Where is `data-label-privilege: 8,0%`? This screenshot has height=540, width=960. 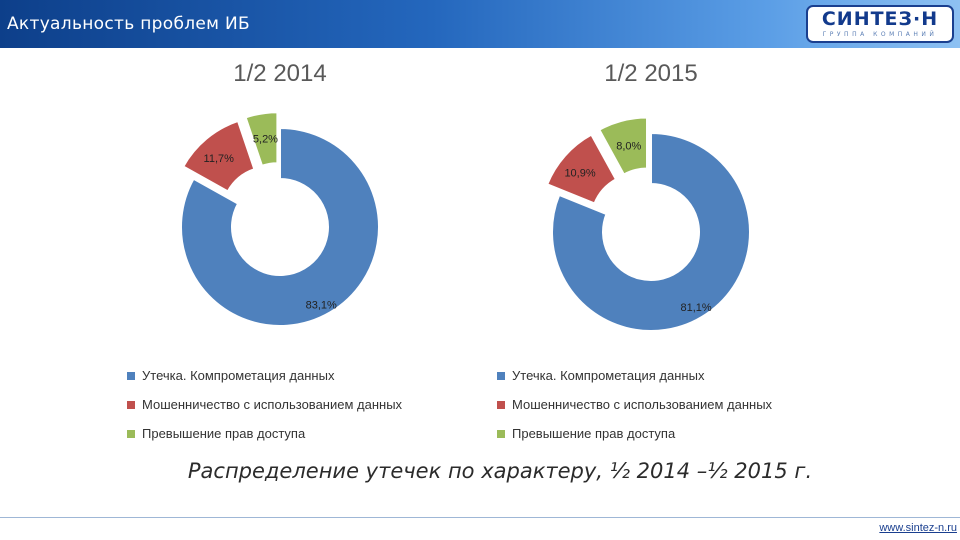
data-label-privilege: 8,0% is located at coordinates (628, 146).